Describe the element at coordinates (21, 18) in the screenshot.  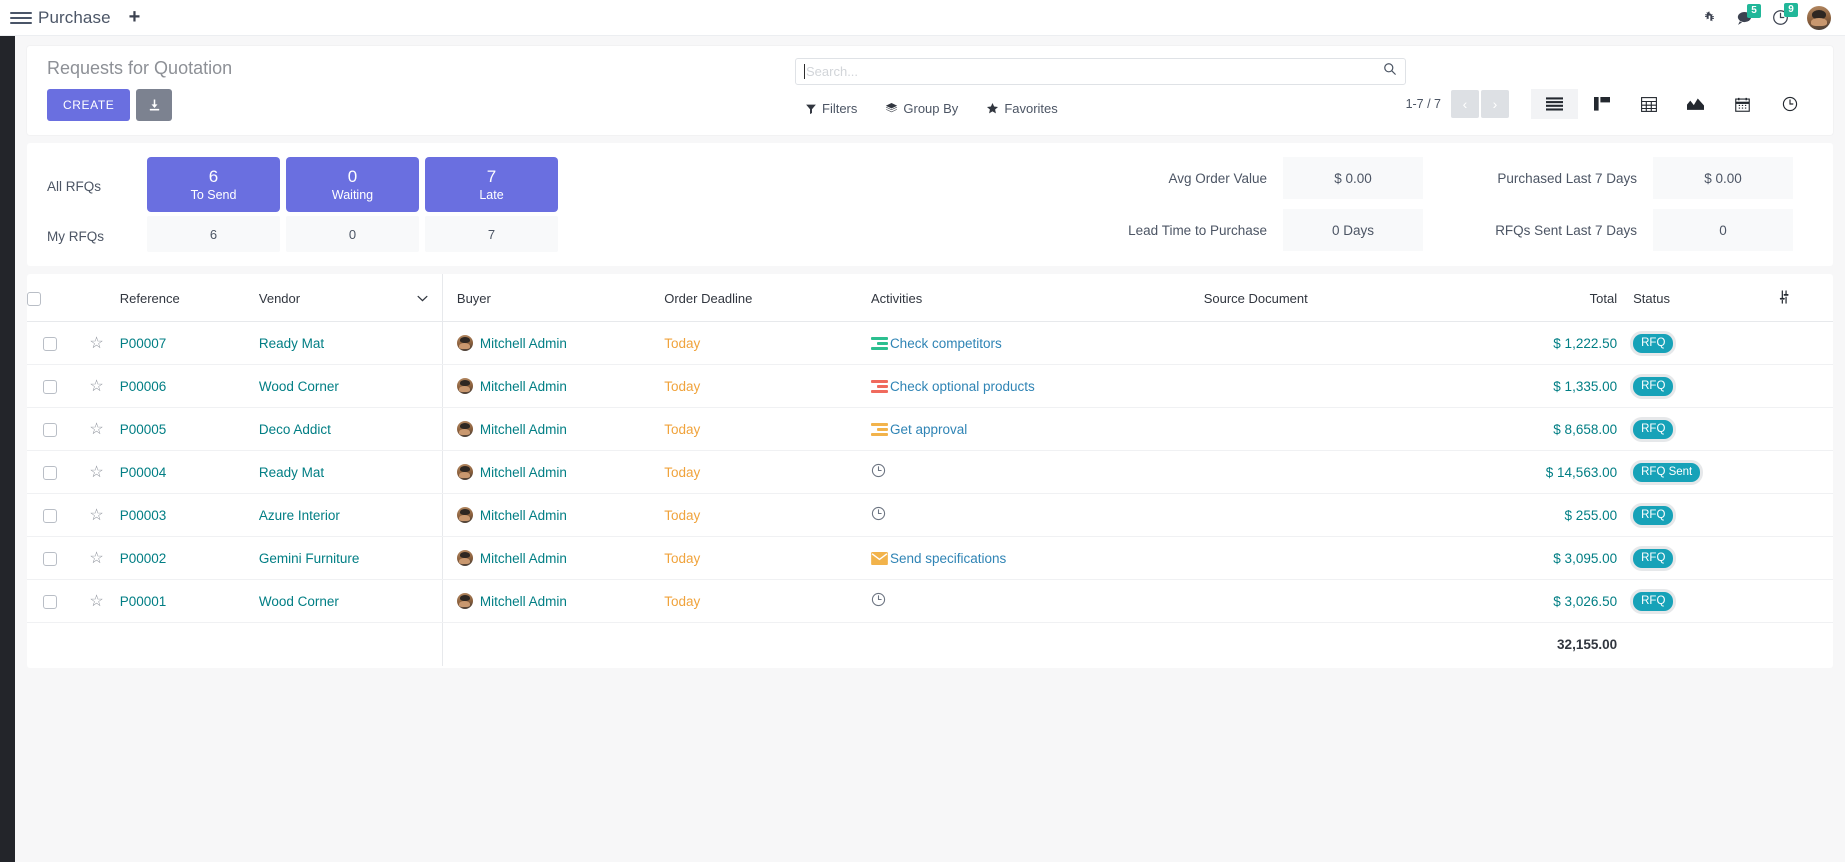
I see `hamburger-icon` at that location.